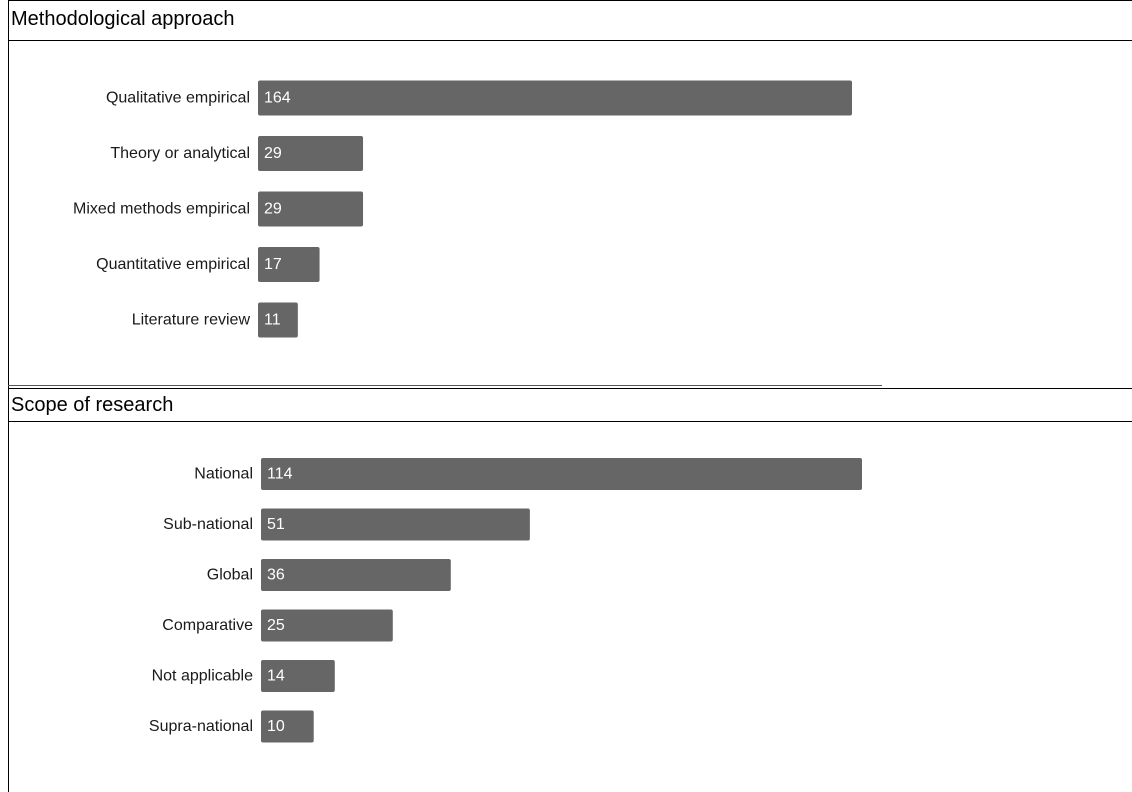 The image size is (1132, 792). Describe the element at coordinates (272, 320) in the screenshot. I see `method-value-label-literature-review: 11` at that location.